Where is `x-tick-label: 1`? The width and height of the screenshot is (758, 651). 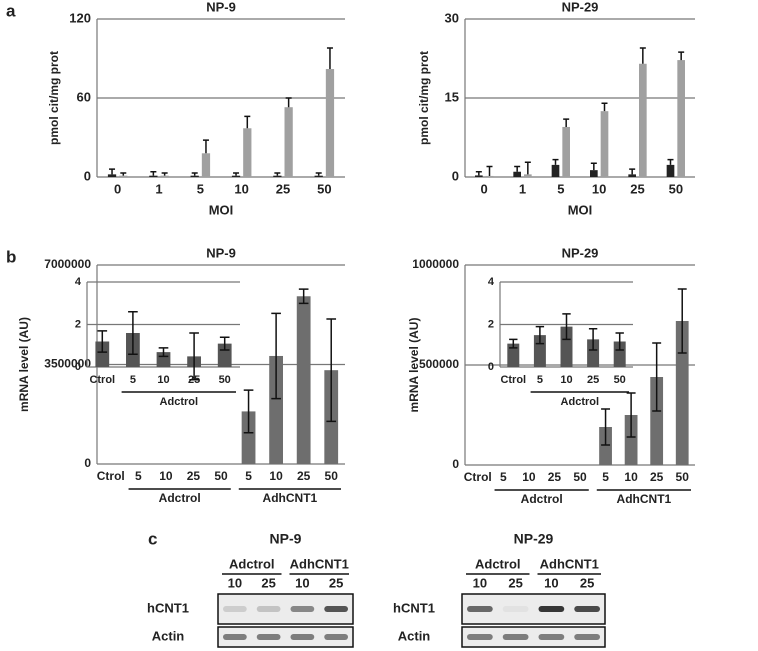
x-tick-label: 1 is located at coordinates (522, 188).